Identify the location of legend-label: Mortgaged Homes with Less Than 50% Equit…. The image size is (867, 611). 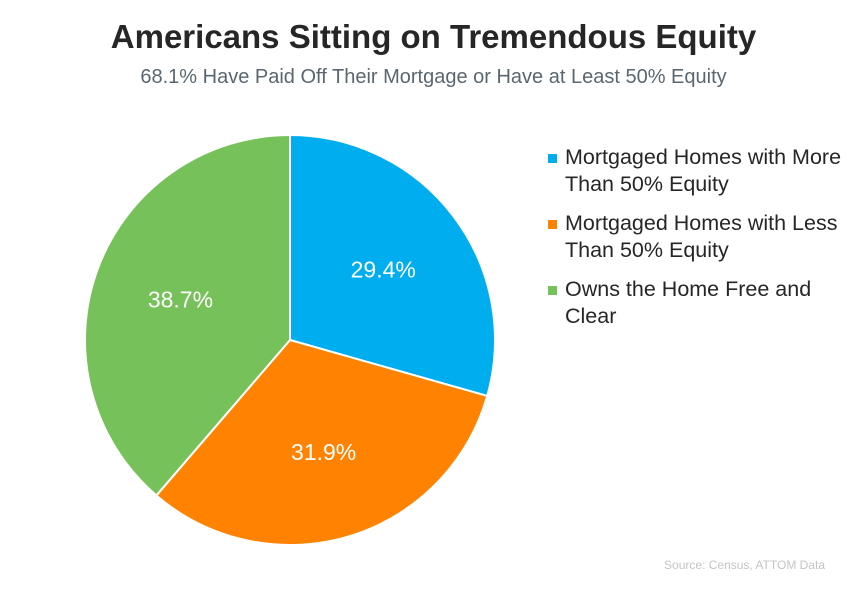
(701, 236).